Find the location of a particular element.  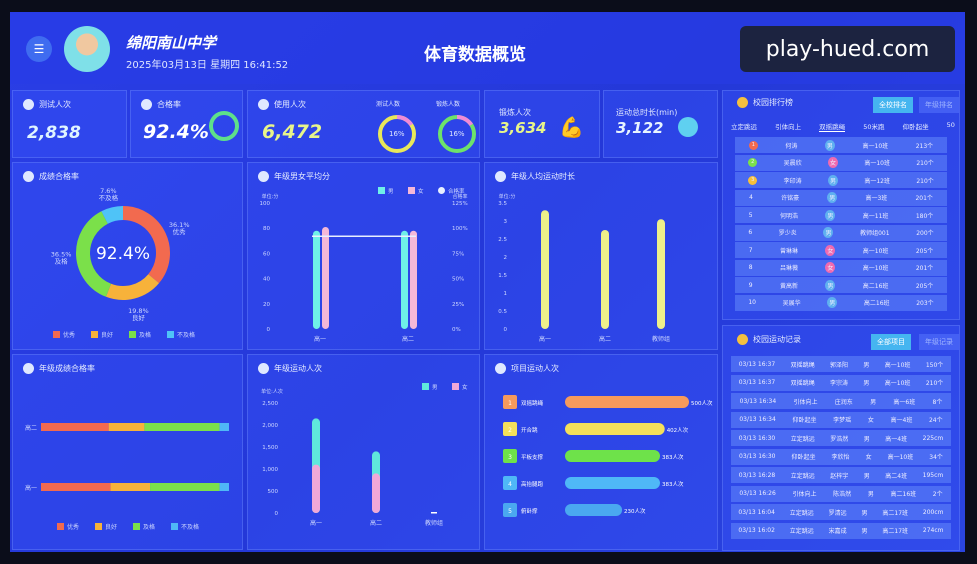

student-name: 陈浩然 is located at coordinates (842, 494).